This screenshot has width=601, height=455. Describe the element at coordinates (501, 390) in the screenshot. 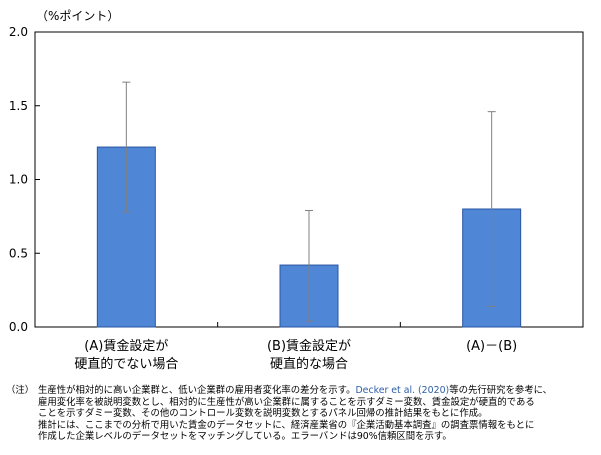

I see `note-text: 等の先行研究を参考に、` at that location.